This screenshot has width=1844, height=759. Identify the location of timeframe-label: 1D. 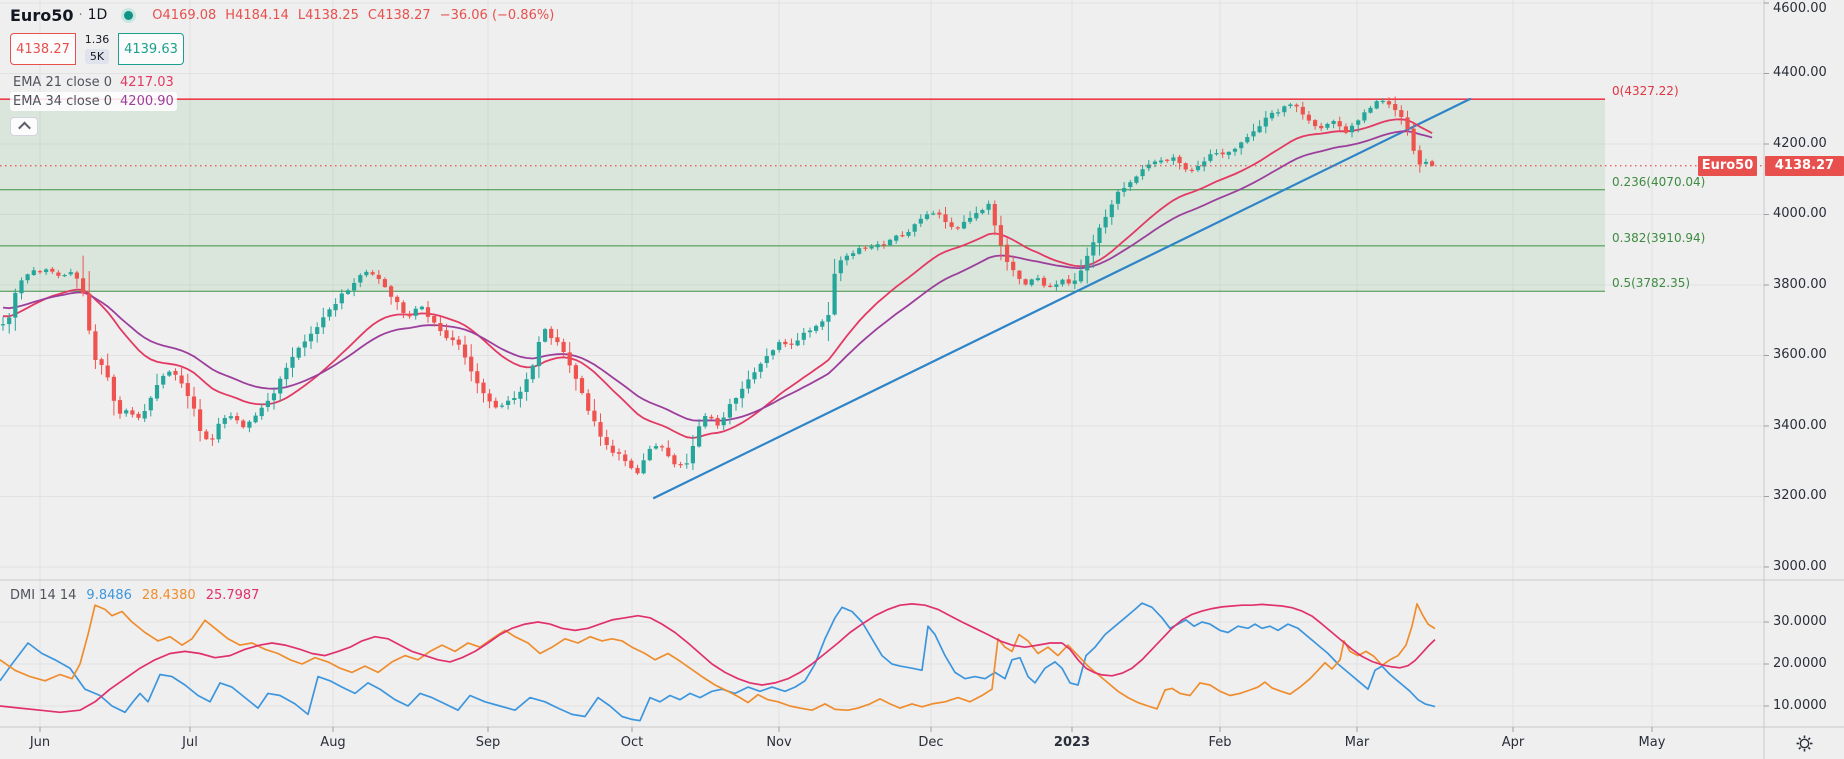
(97, 15).